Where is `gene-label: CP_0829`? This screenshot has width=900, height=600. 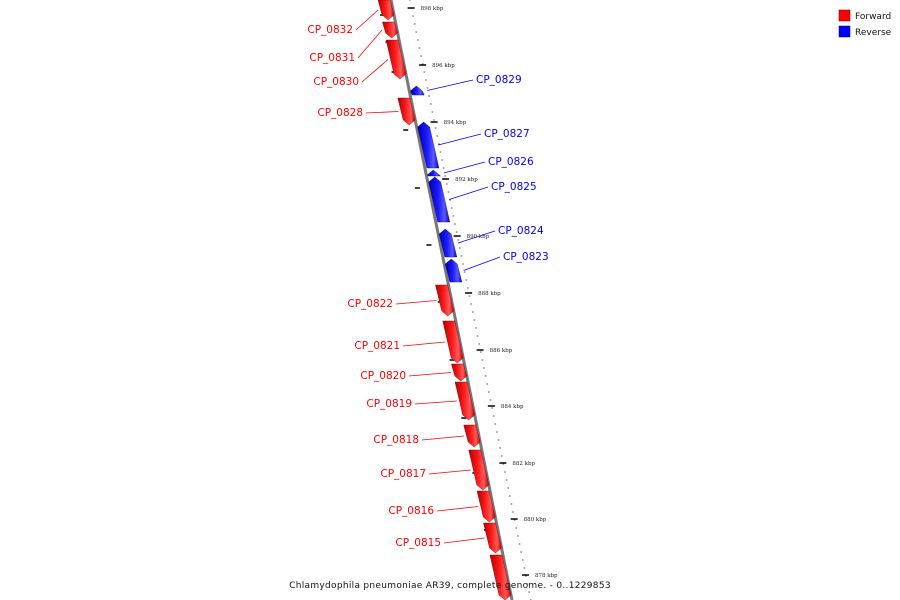 gene-label: CP_0829 is located at coordinates (499, 80).